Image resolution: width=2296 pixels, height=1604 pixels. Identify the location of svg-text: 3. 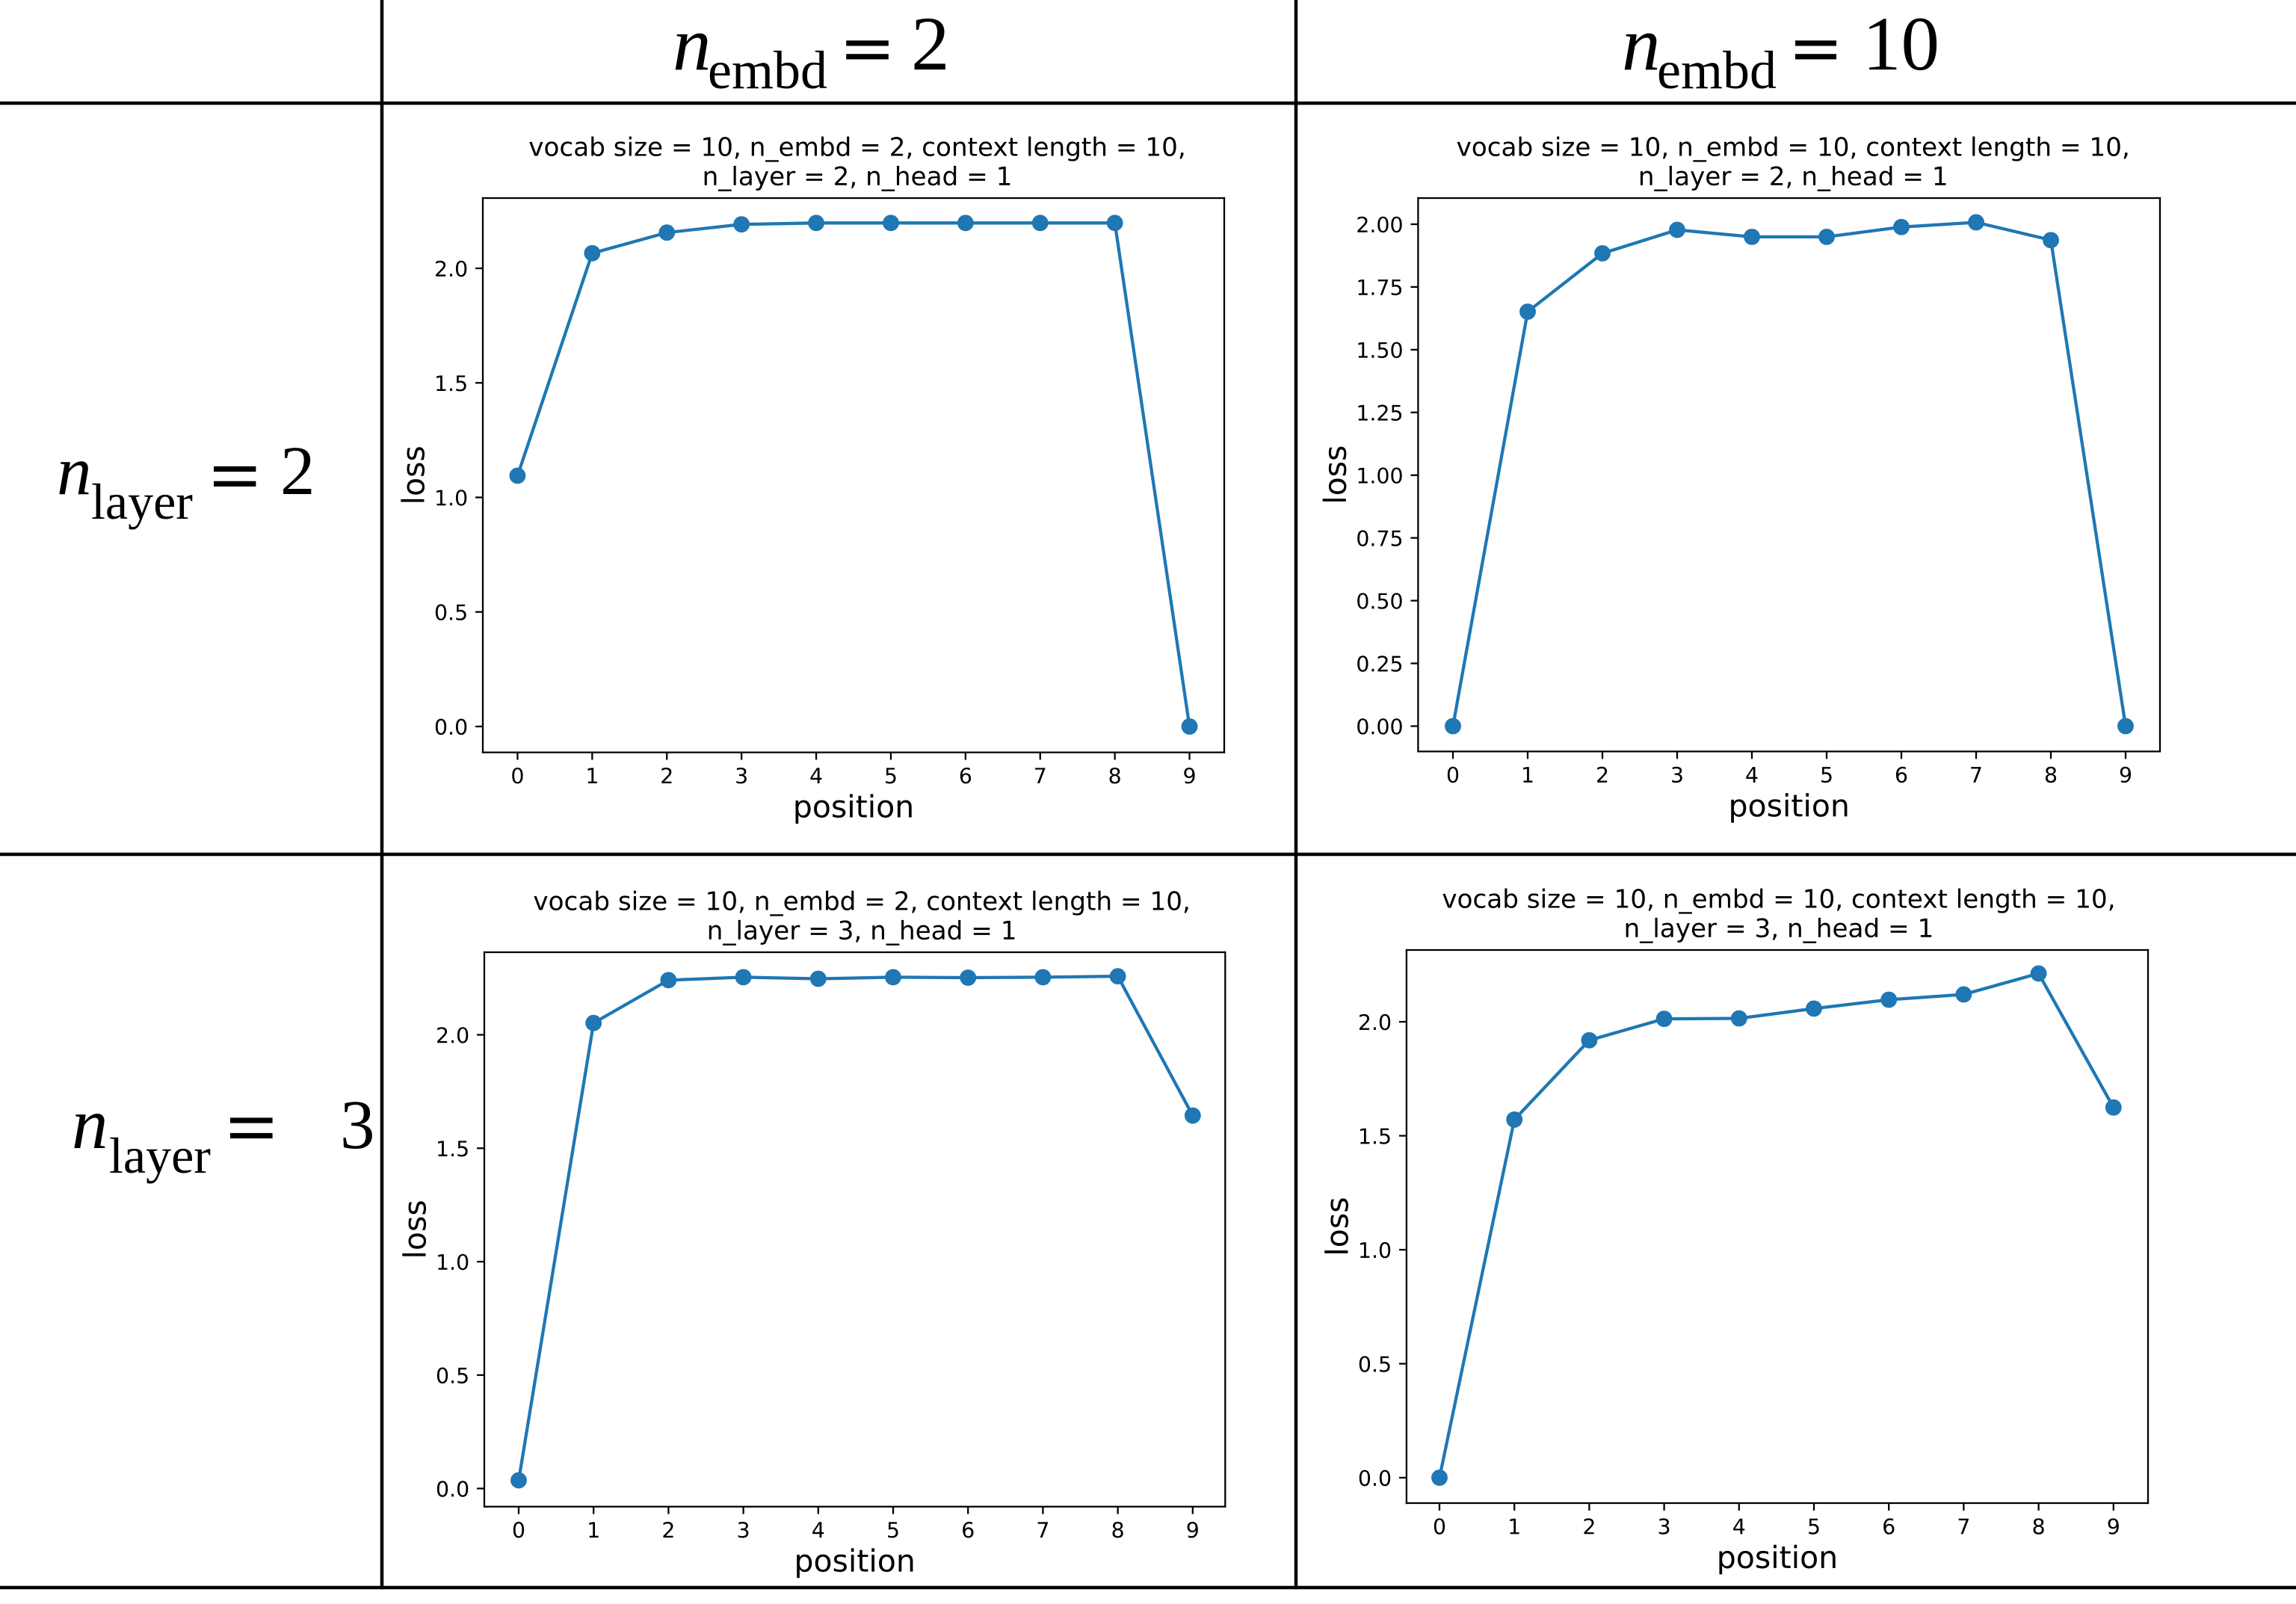
(358, 1125).